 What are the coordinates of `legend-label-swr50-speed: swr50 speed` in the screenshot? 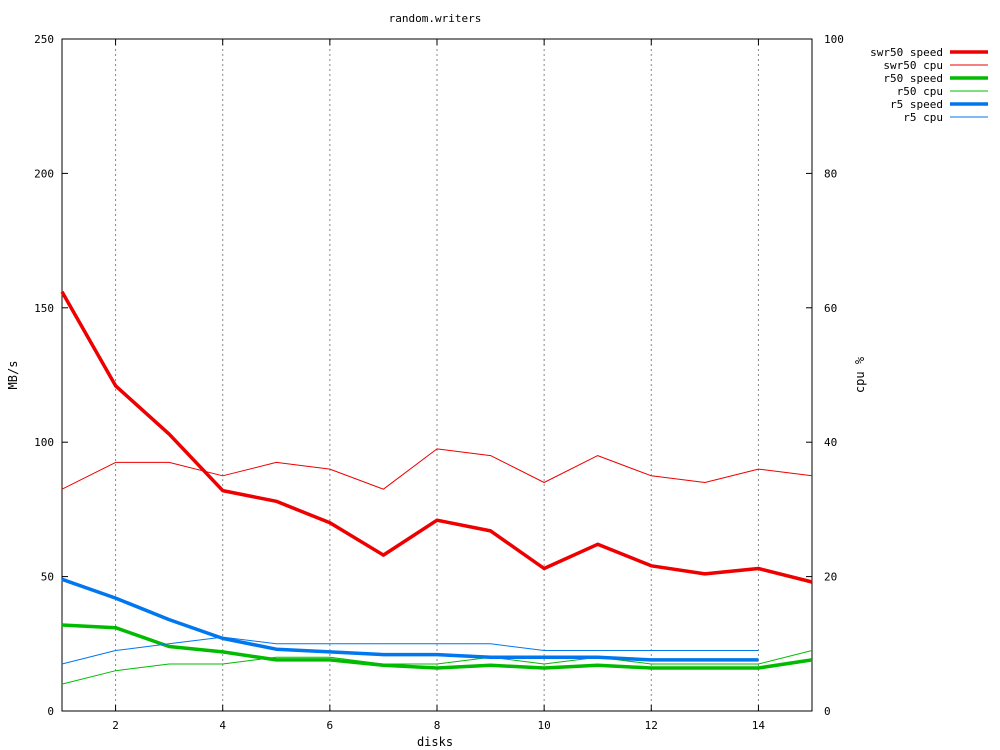 It's located at (906, 52).